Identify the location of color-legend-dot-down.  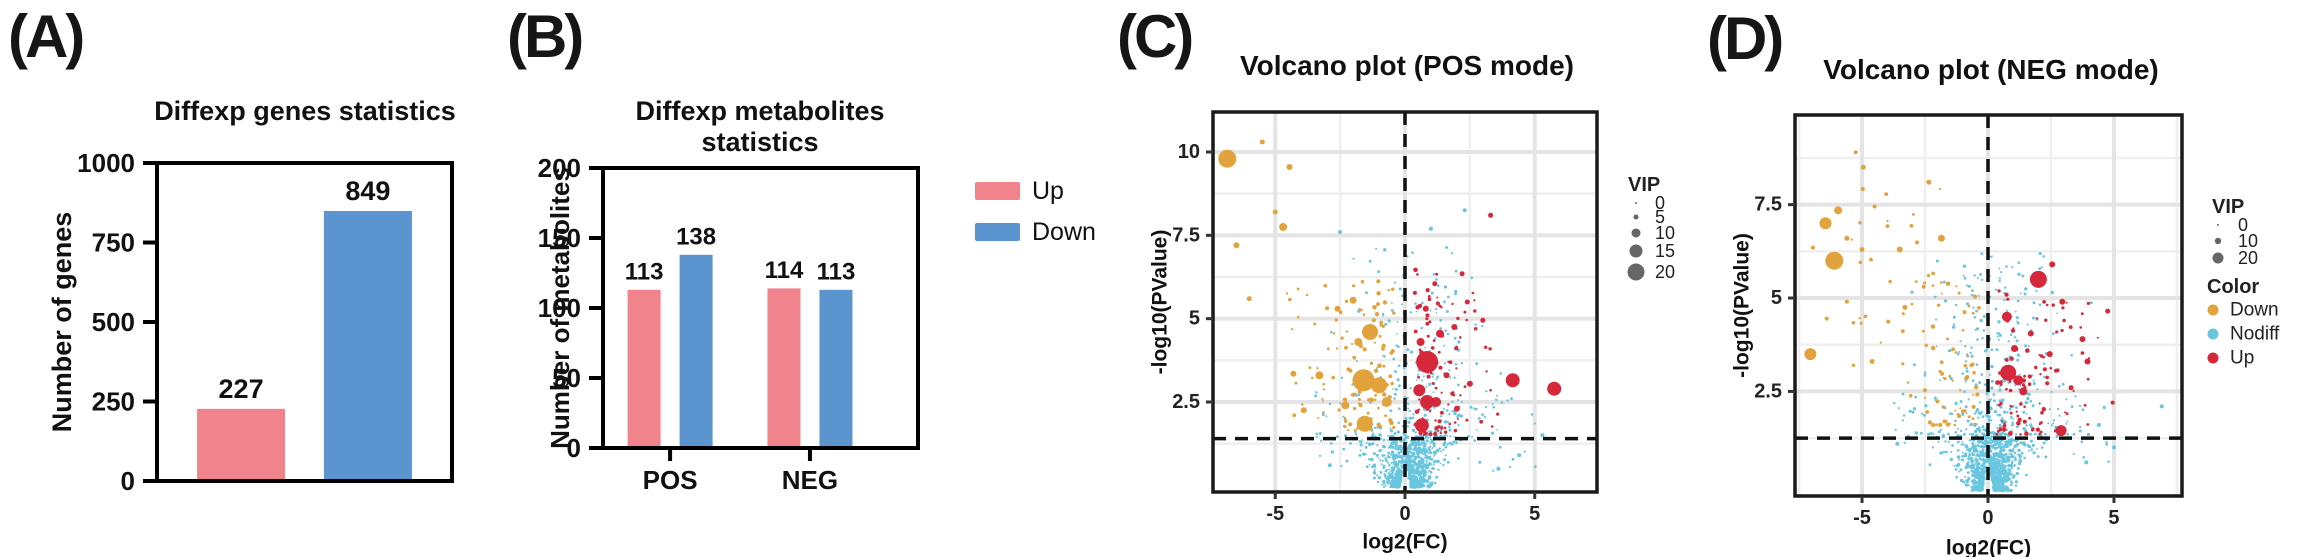
(2213, 310).